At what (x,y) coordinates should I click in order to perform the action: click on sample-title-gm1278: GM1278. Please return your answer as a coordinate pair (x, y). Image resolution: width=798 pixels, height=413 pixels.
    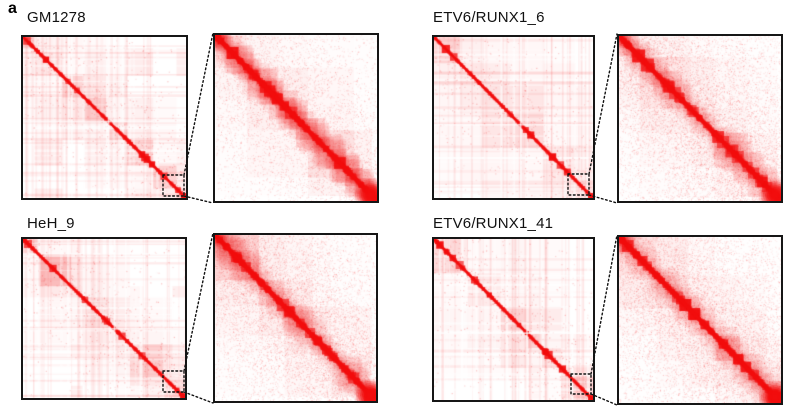
    Looking at the image, I should click on (56, 17).